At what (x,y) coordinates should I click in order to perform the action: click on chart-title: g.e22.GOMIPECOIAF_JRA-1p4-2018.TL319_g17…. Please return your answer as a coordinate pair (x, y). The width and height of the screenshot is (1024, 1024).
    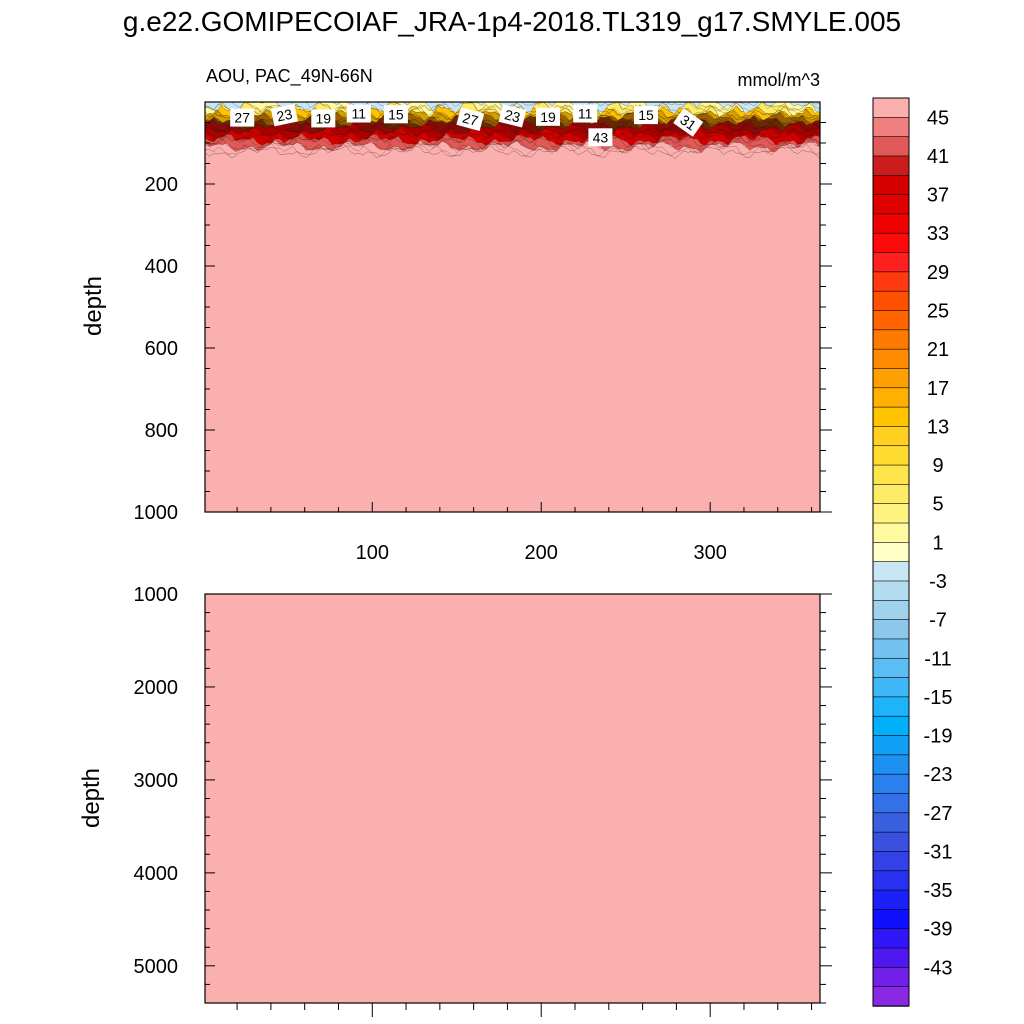
    Looking at the image, I should click on (512, 21).